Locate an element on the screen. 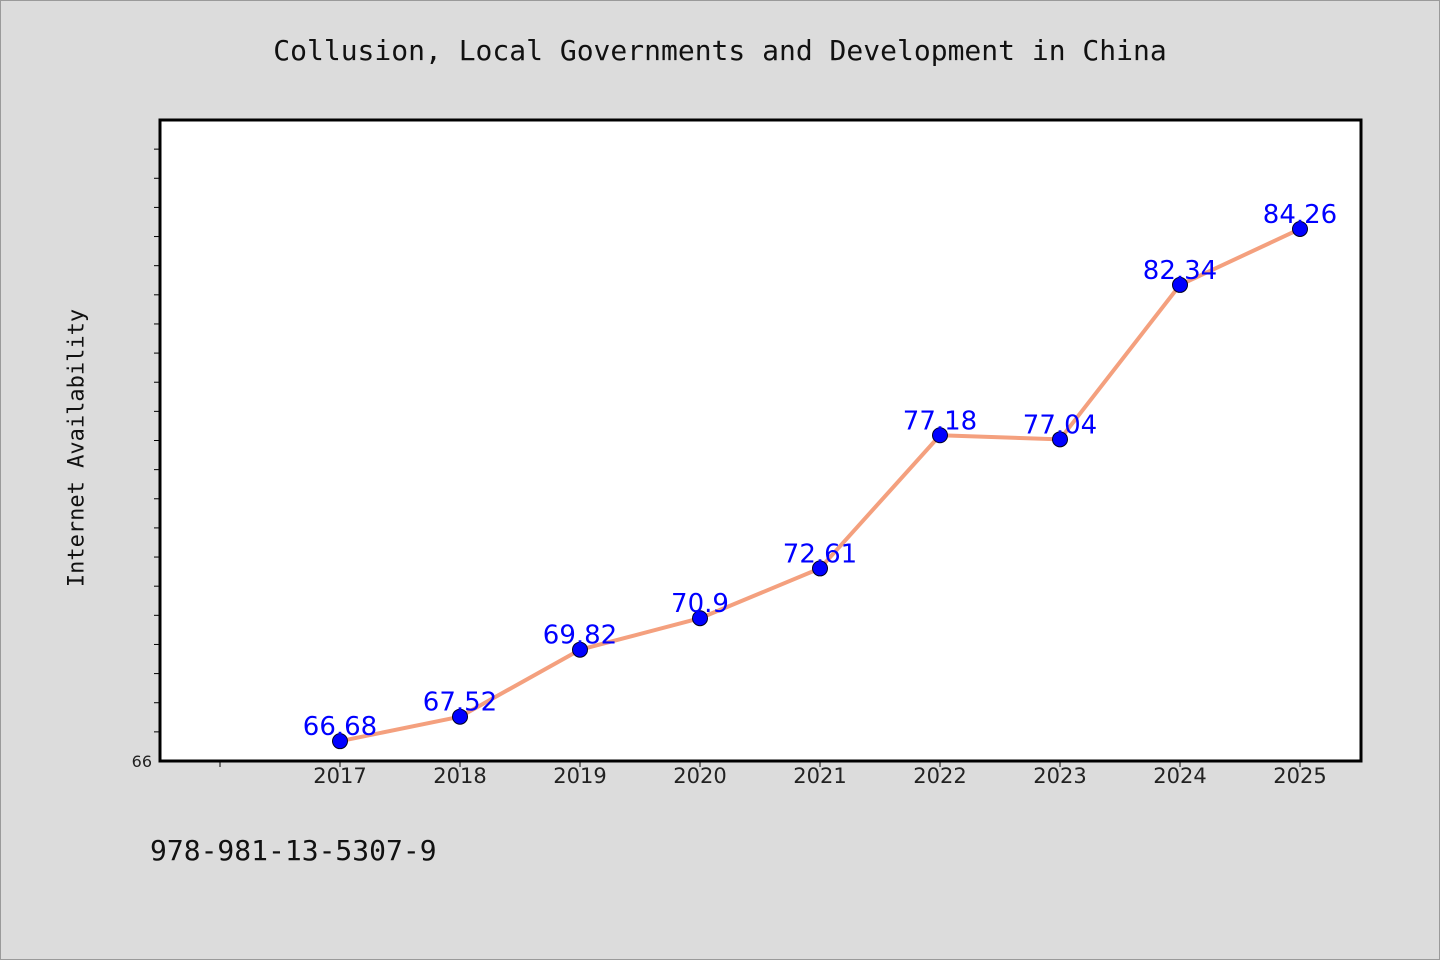 The height and width of the screenshot is (960, 1440). data-label: 70.9 is located at coordinates (700, 604).